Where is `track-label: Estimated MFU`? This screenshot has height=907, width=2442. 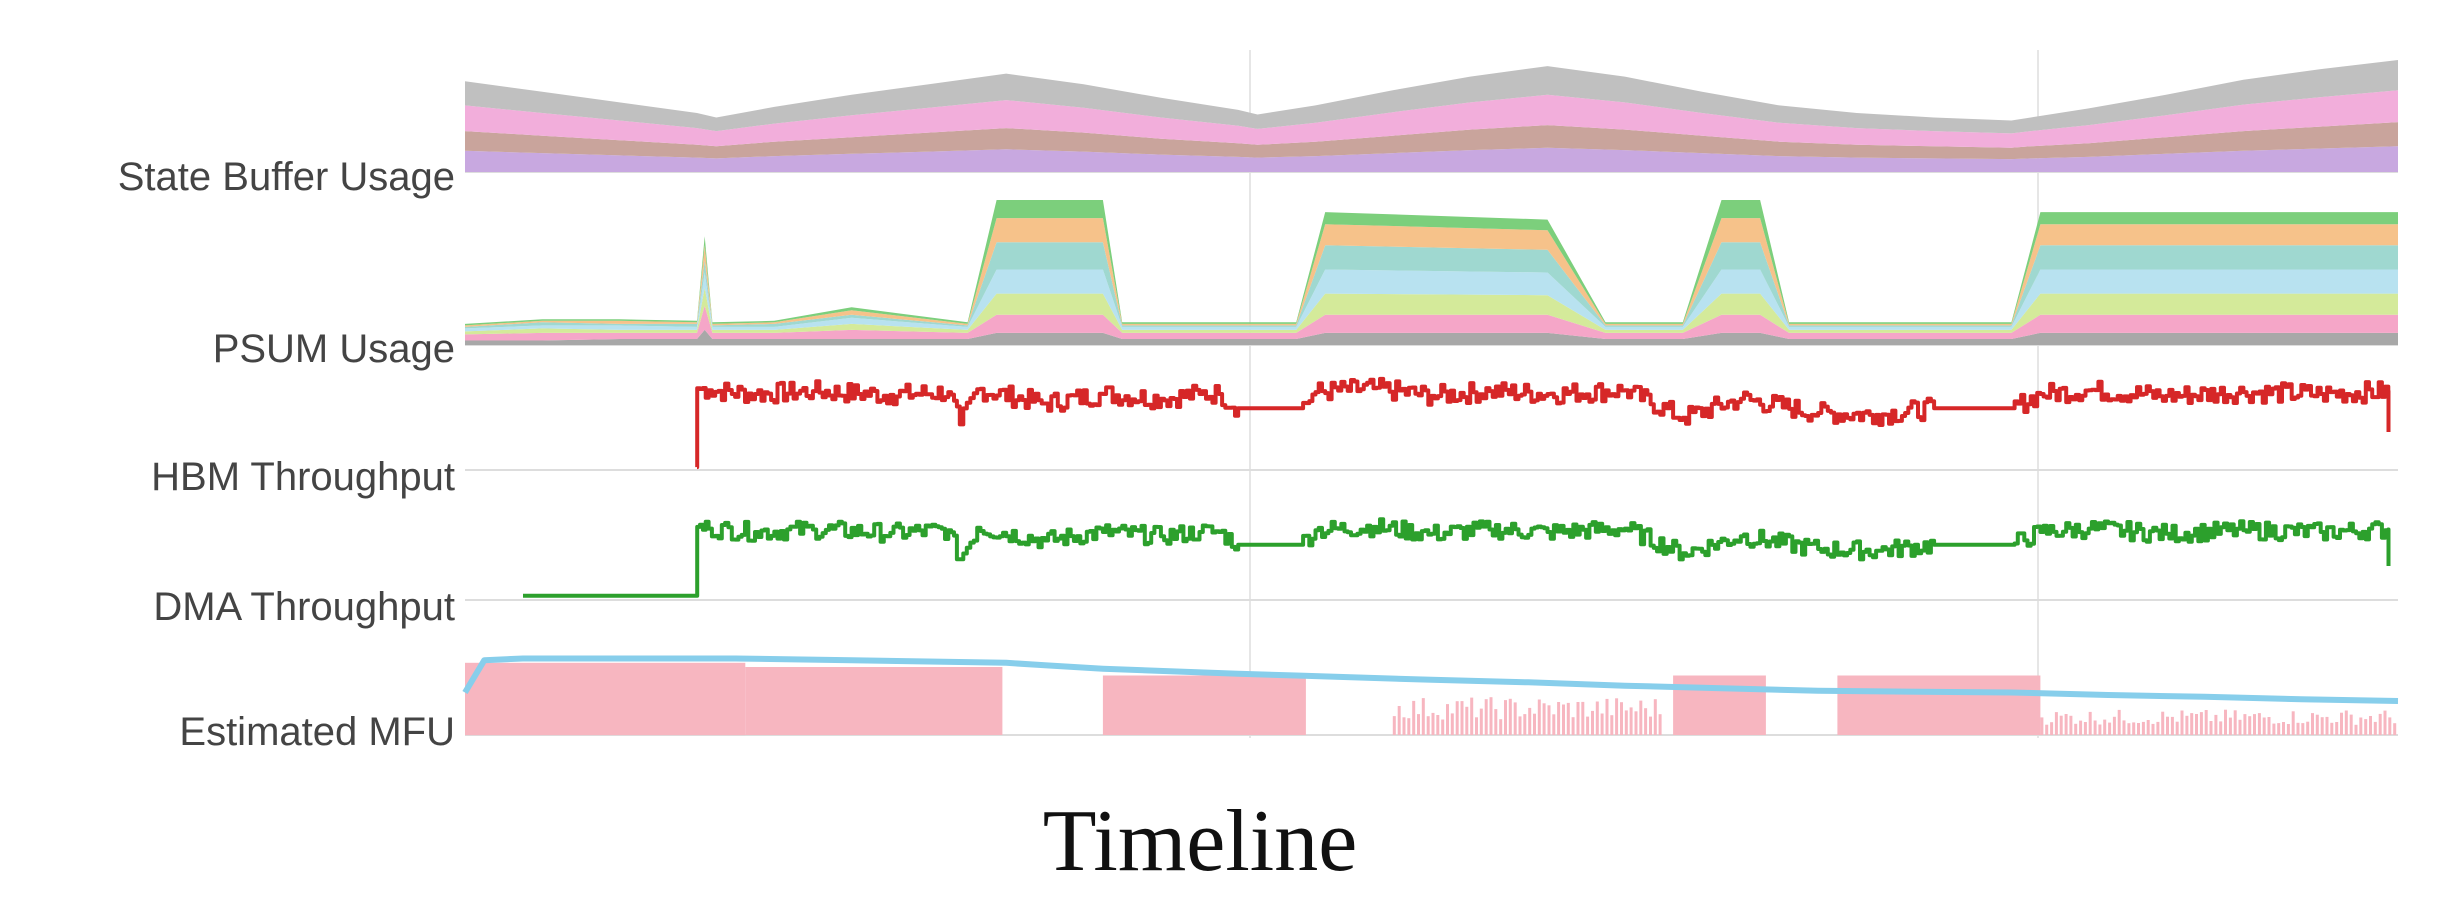
track-label: Estimated MFU is located at coordinates (317, 732).